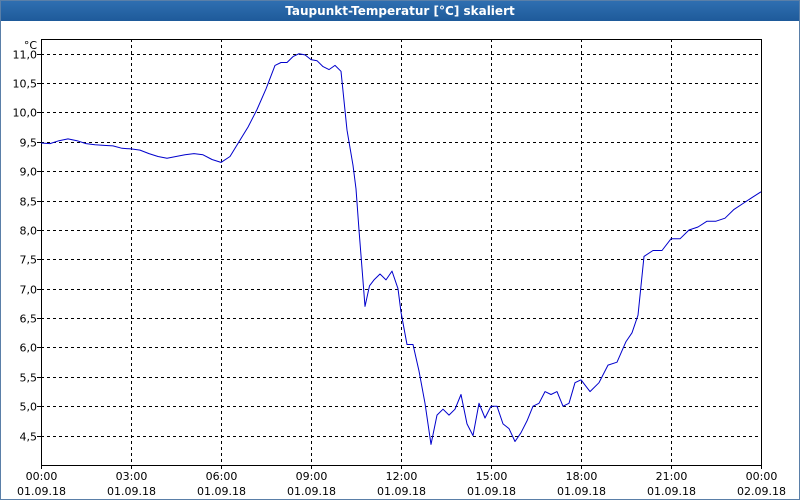 The height and width of the screenshot is (500, 800). I want to click on x-tick-time-label: 15:00, so click(492, 476).